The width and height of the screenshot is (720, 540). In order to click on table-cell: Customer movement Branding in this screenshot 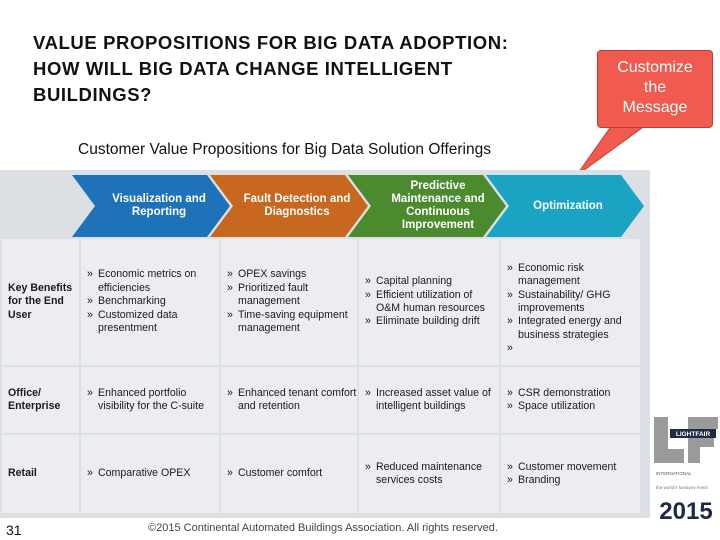, I will do `click(570, 474)`.